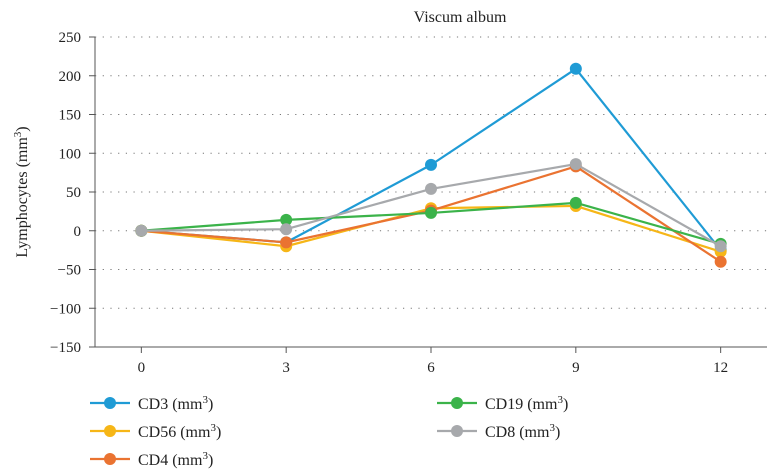 The image size is (769, 471). What do you see at coordinates (522, 431) in the screenshot?
I see `legend-label: CD8 (mm3)` at bounding box center [522, 431].